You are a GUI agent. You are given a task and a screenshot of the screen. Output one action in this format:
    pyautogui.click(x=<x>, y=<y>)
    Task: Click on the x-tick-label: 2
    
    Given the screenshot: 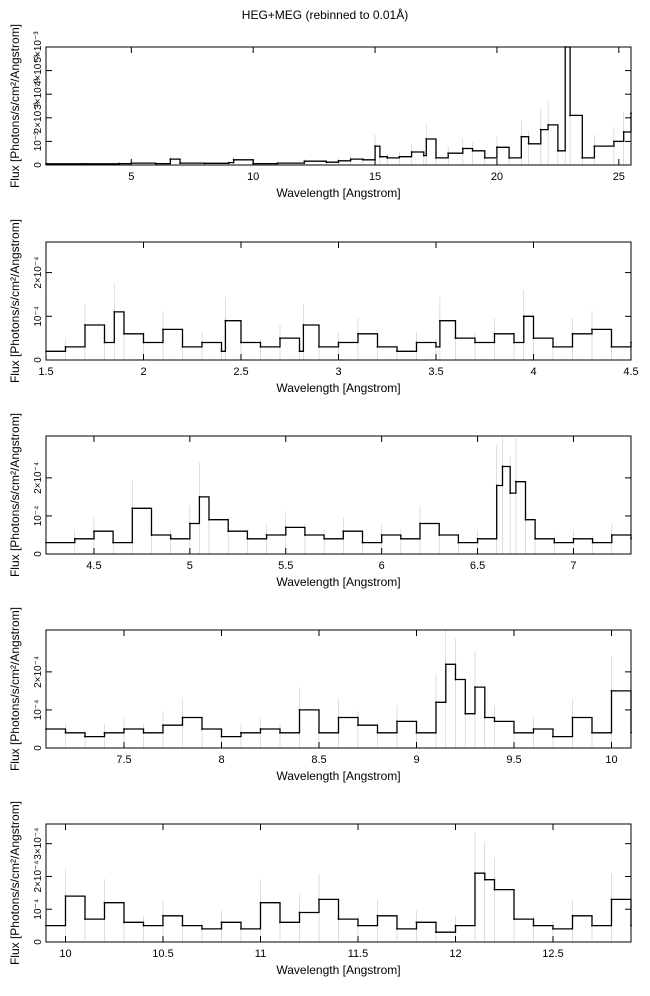 What is the action you would take?
    pyautogui.click(x=143, y=372)
    